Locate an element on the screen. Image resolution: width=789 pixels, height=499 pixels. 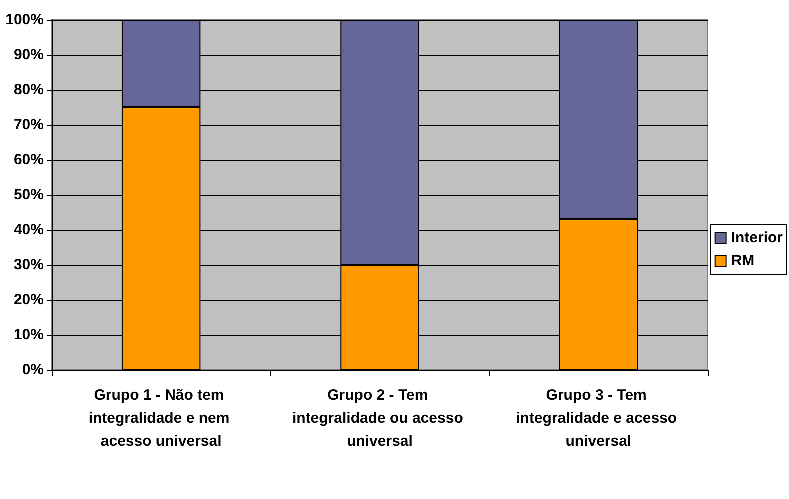
y-tick-label: 40% is located at coordinates (29, 230).